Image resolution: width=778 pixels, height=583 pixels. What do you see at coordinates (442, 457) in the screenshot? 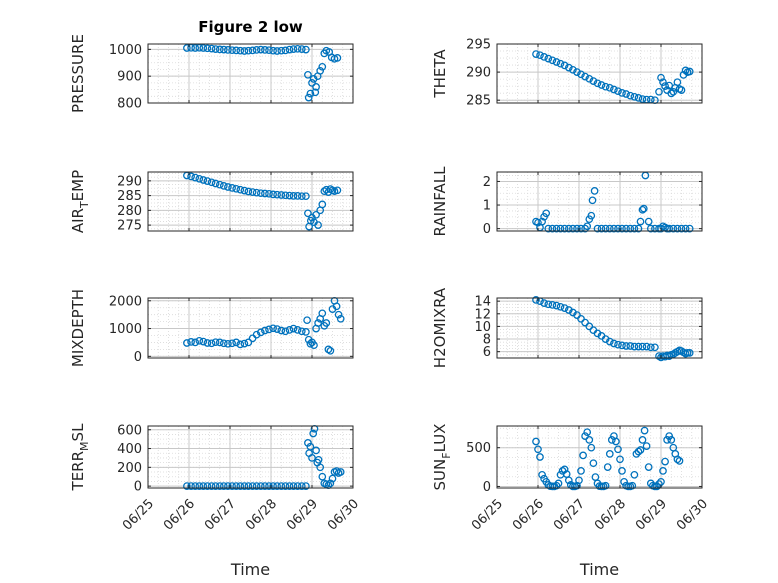
I see `y-axis-label: SUNFLUX` at bounding box center [442, 457].